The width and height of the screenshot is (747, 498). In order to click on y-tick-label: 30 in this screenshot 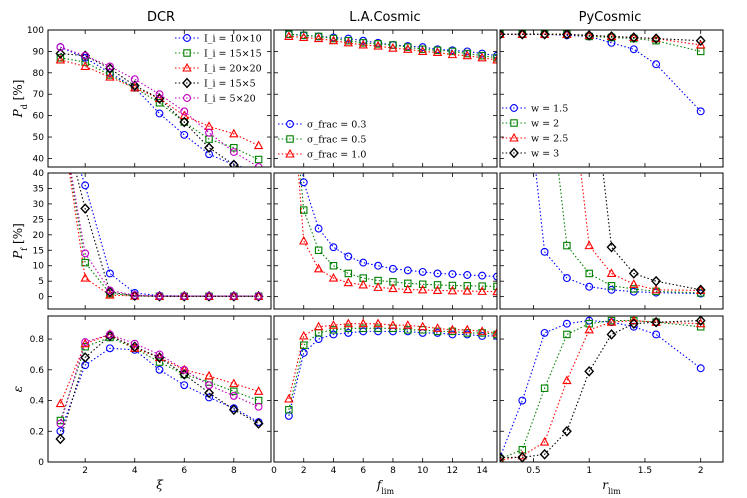, I will do `click(39, 205)`.